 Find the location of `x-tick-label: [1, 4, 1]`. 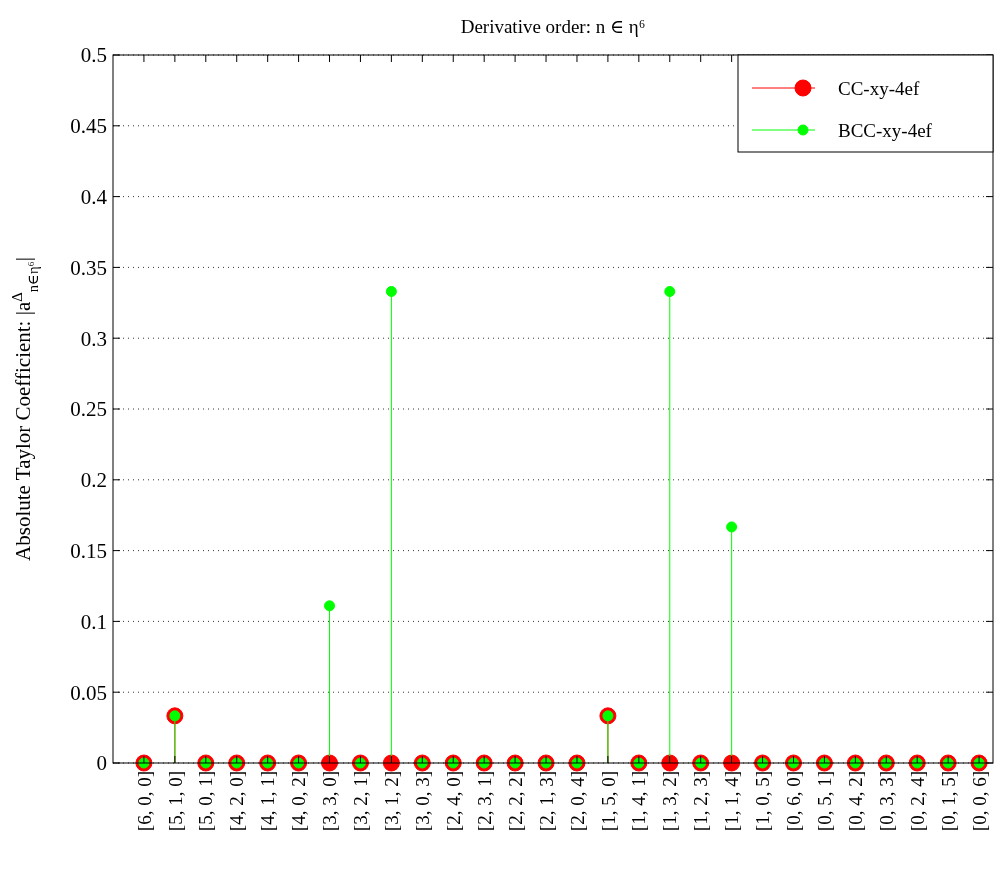

x-tick-label: [1, 4, 1] is located at coordinates (639, 801).